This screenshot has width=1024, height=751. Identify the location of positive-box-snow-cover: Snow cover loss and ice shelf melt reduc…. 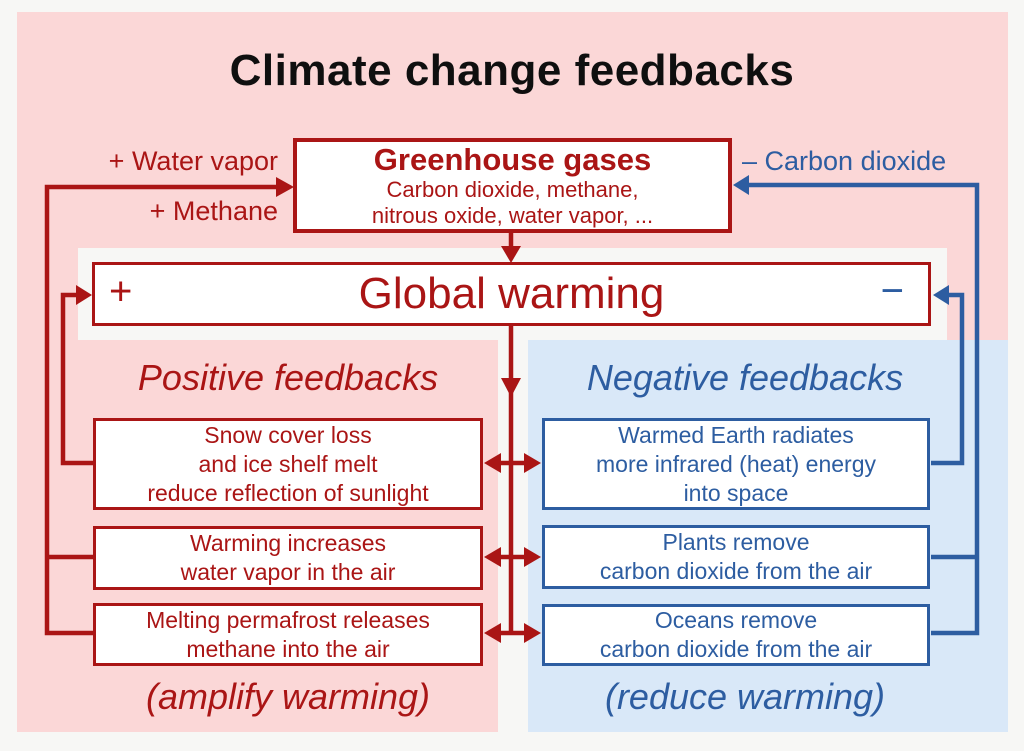
(288, 464).